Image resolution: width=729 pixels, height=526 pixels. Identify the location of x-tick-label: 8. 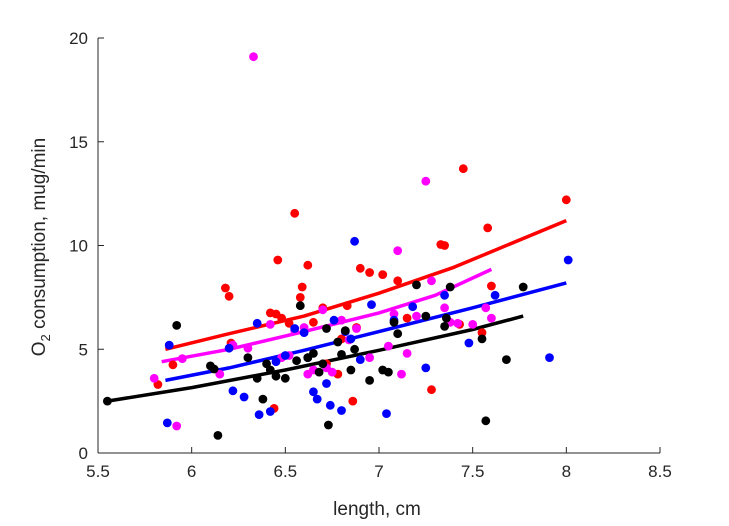
(566, 471).